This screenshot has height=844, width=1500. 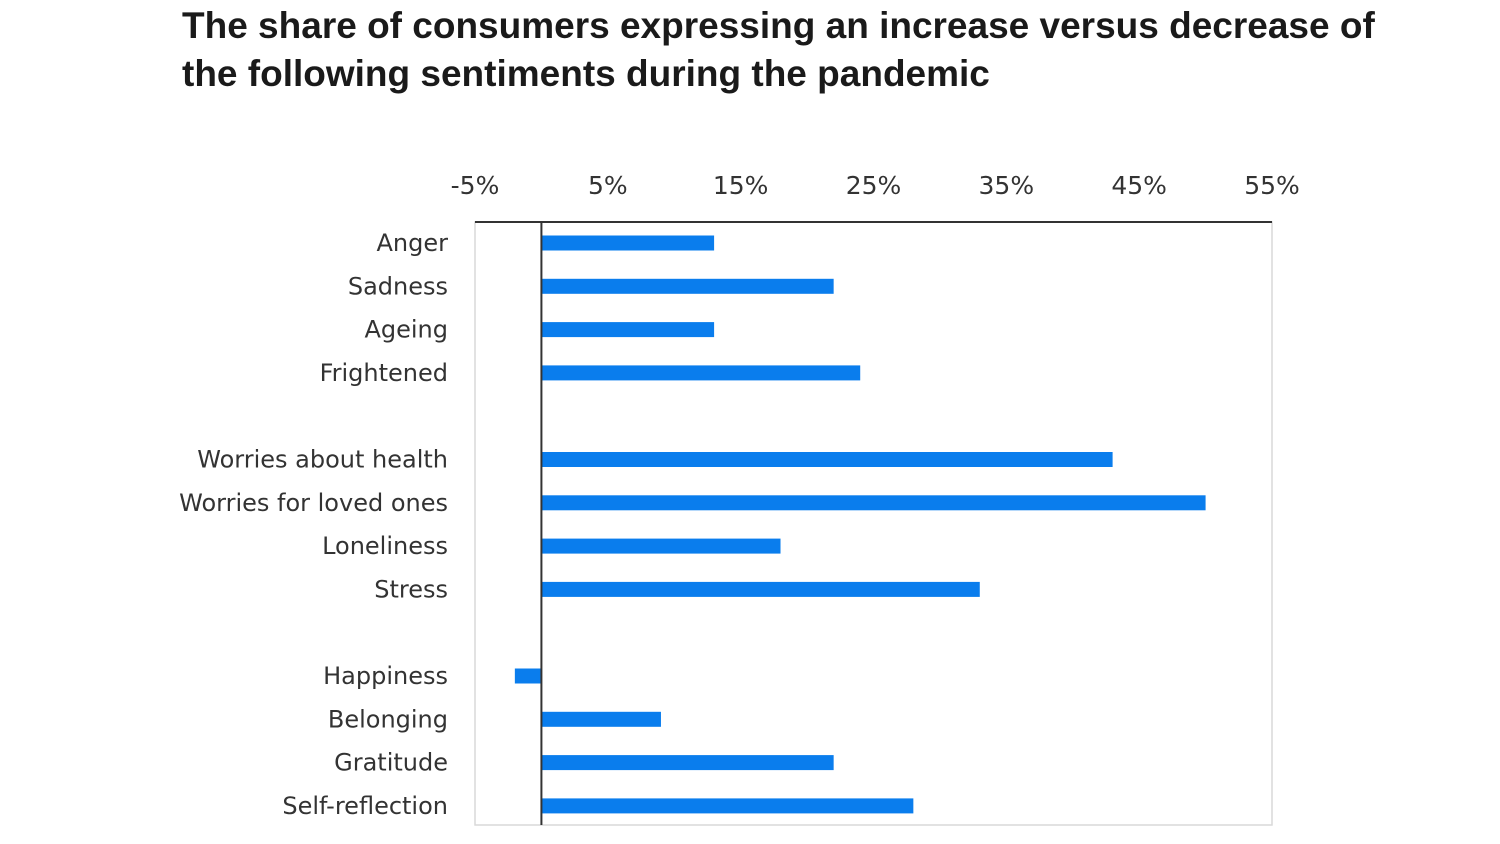 What do you see at coordinates (398, 286) in the screenshot?
I see `category-label: Sadness` at bounding box center [398, 286].